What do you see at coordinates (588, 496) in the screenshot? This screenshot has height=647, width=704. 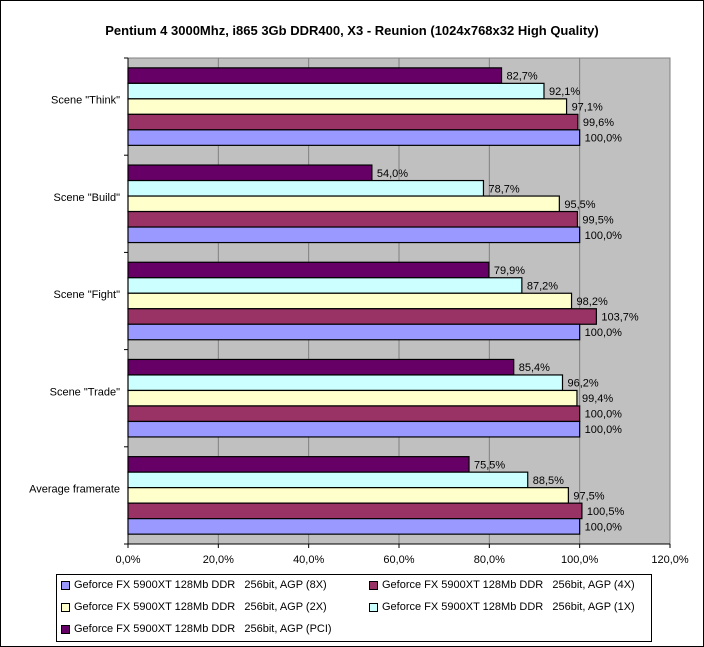 I see `data-label: 97,5%` at bounding box center [588, 496].